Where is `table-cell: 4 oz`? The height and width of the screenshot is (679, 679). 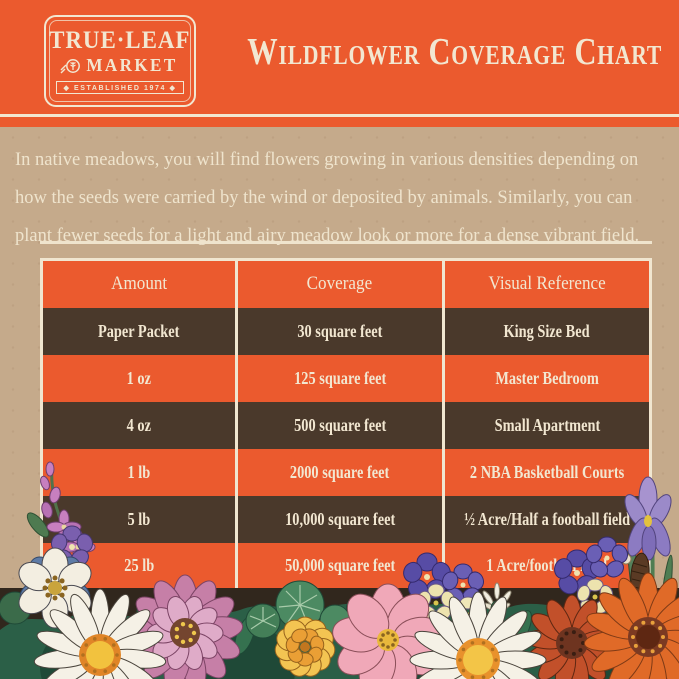 table-cell: 4 oz is located at coordinates (139, 425).